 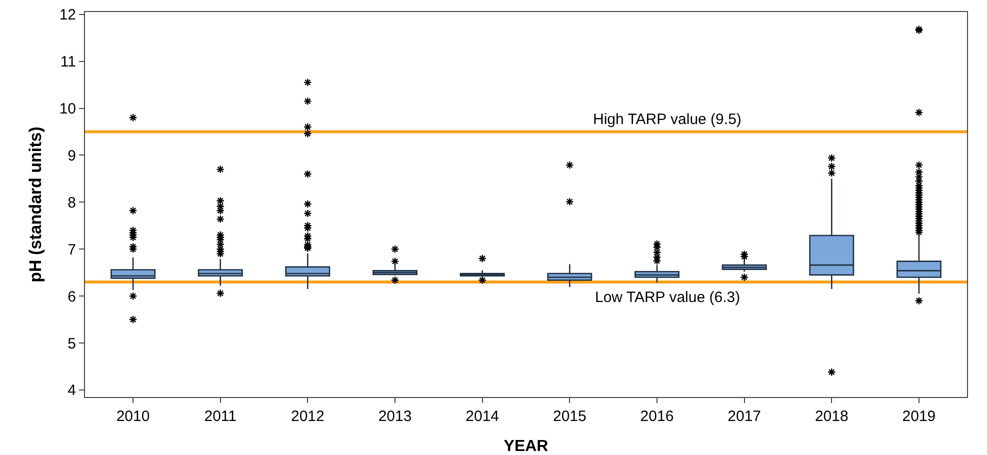 I want to click on x-tick-label: 2012, so click(x=307, y=416).